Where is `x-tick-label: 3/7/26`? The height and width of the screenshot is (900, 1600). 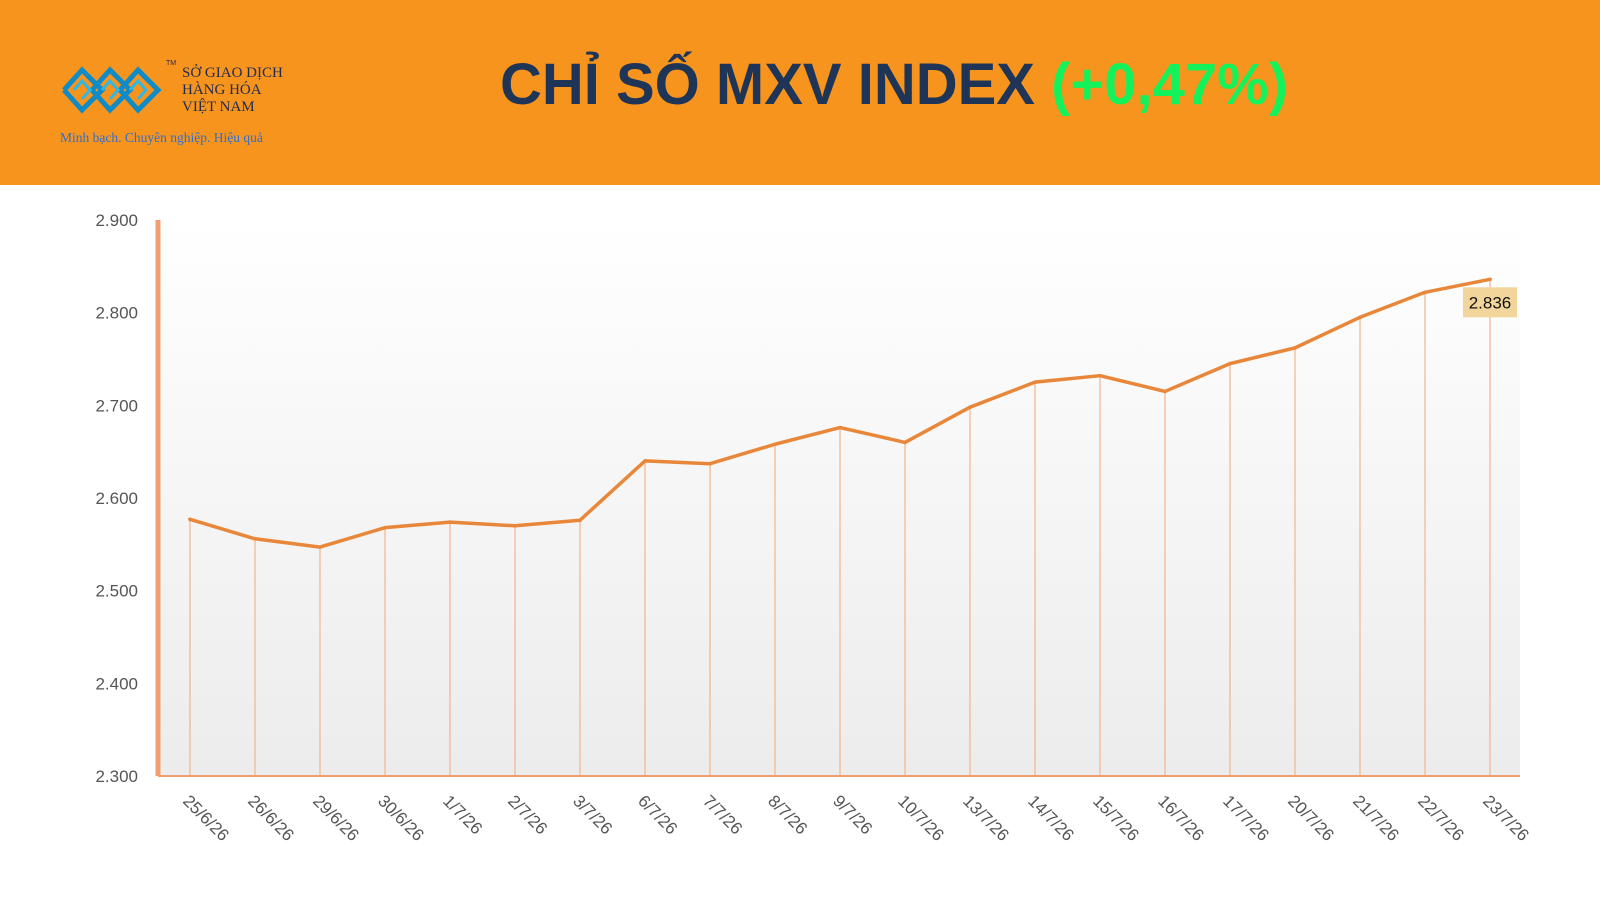 x-tick-label: 3/7/26 is located at coordinates (592, 814).